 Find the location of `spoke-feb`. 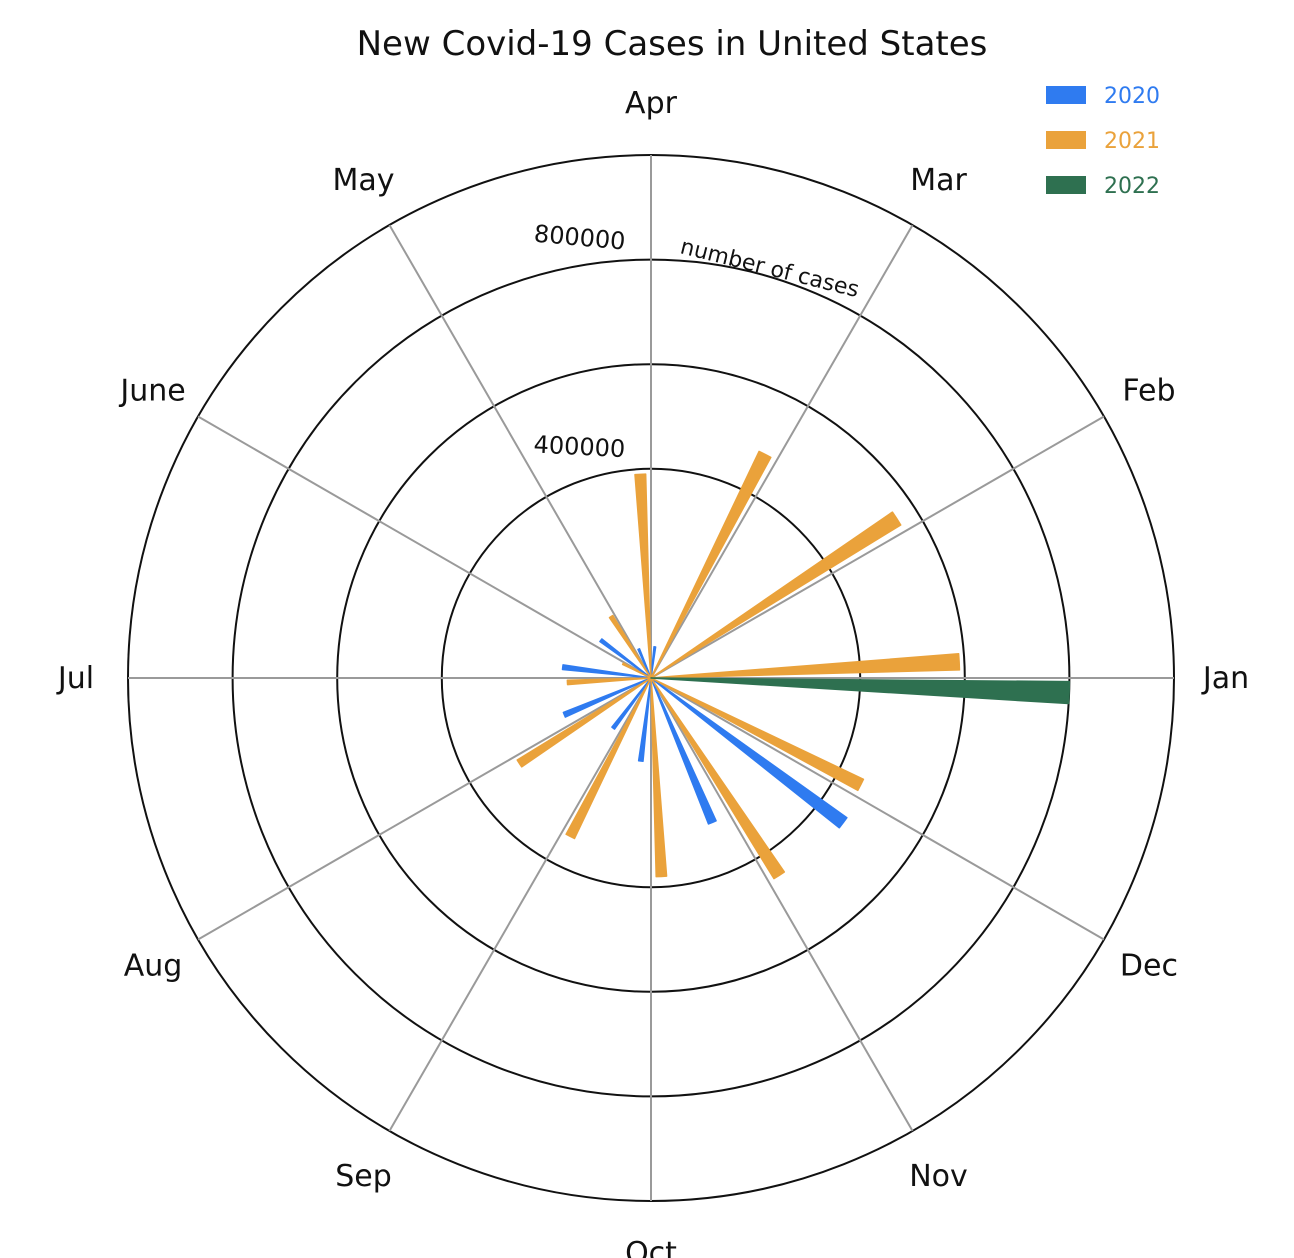

spoke-feb is located at coordinates (877, 547).